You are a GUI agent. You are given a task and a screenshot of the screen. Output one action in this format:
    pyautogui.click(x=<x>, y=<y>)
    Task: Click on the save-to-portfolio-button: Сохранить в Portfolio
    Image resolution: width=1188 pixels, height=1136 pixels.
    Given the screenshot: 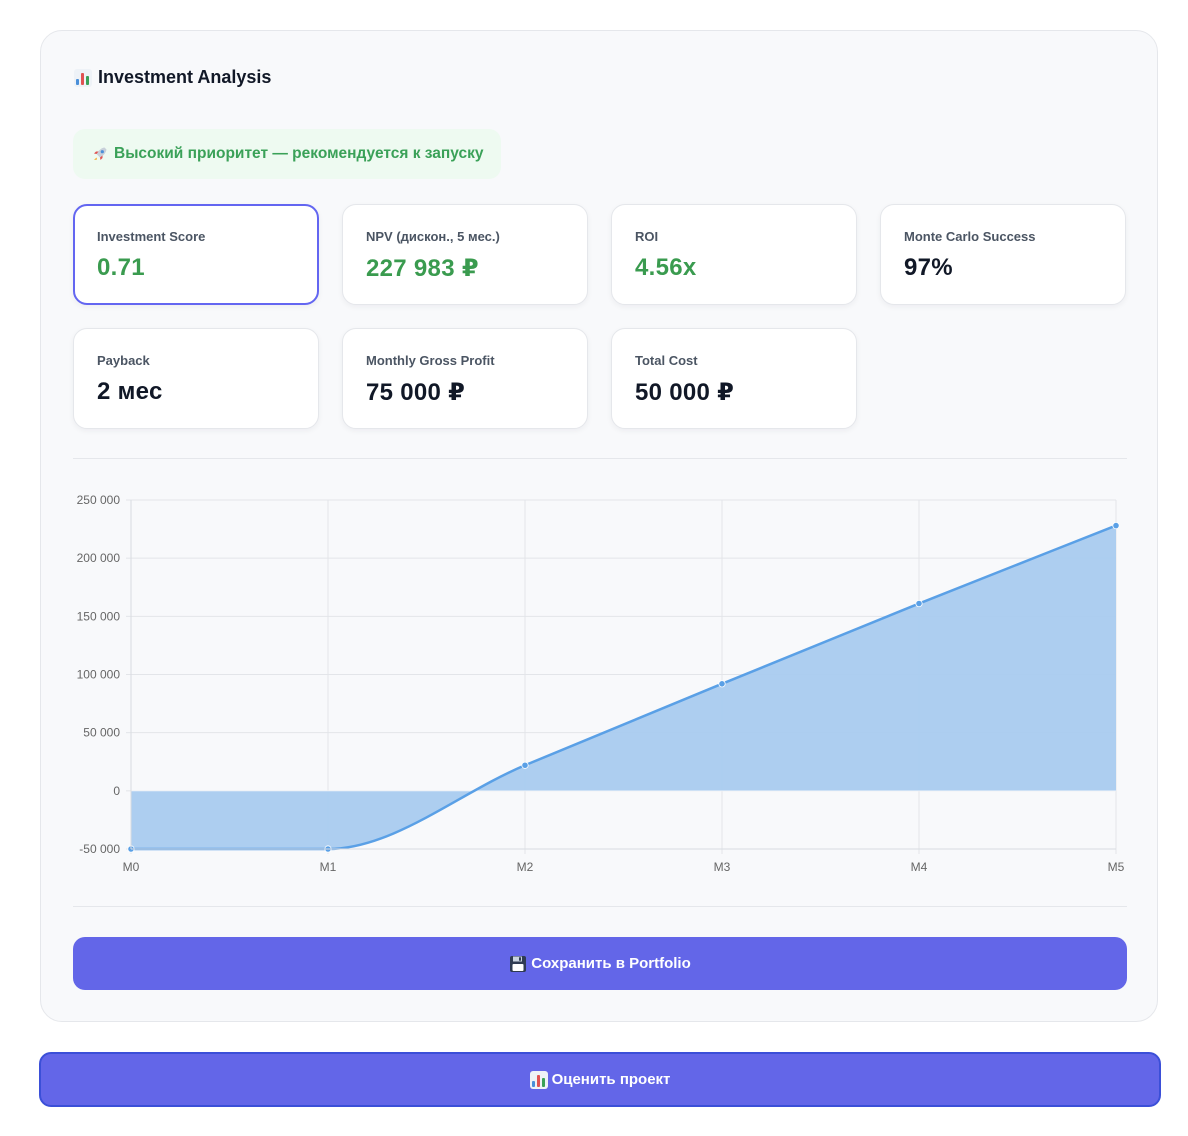 What is the action you would take?
    pyautogui.click(x=600, y=963)
    